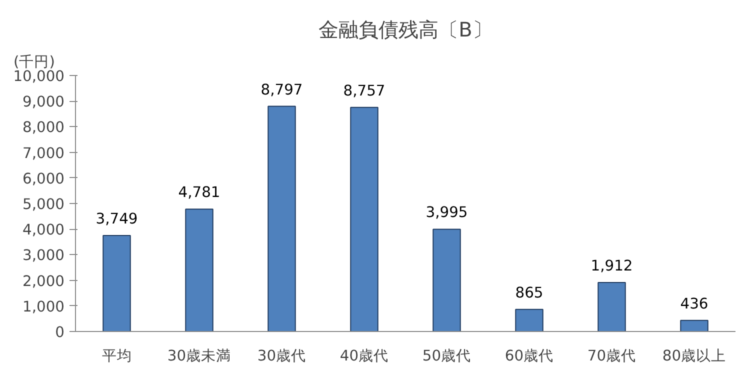 Image resolution: width=750 pixels, height=367 pixels. Describe the element at coordinates (60, 332) in the screenshot. I see `y-tick-label: 0` at that location.